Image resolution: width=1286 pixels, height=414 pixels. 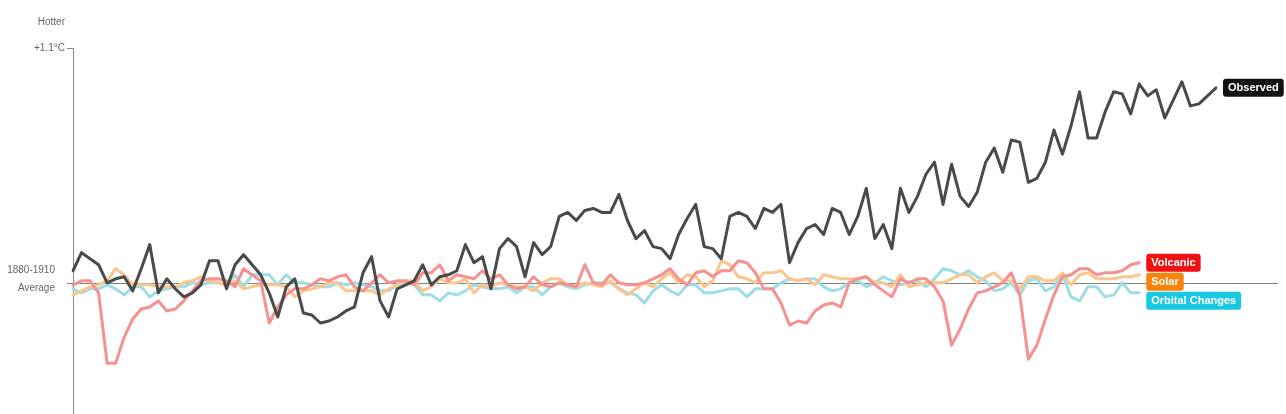 What do you see at coordinates (51, 21) in the screenshot?
I see `text: Hotter` at bounding box center [51, 21].